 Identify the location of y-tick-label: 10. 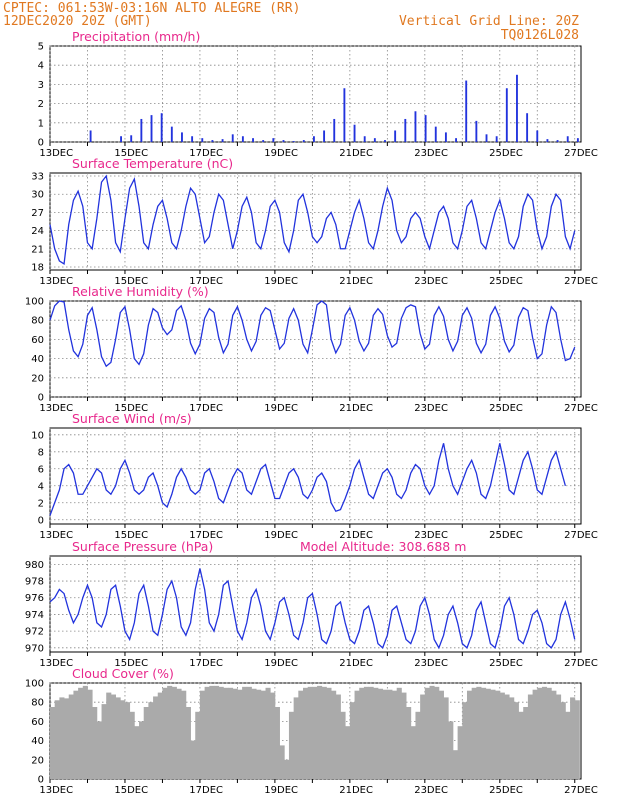
(37, 435).